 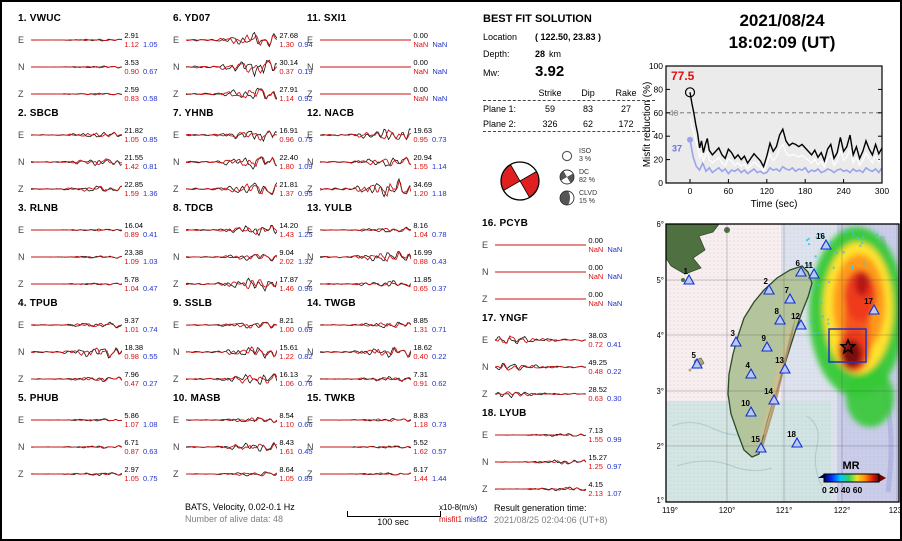 I want to click on component-row-e: E 0.00 NaN NaN, so click(x=384, y=39).